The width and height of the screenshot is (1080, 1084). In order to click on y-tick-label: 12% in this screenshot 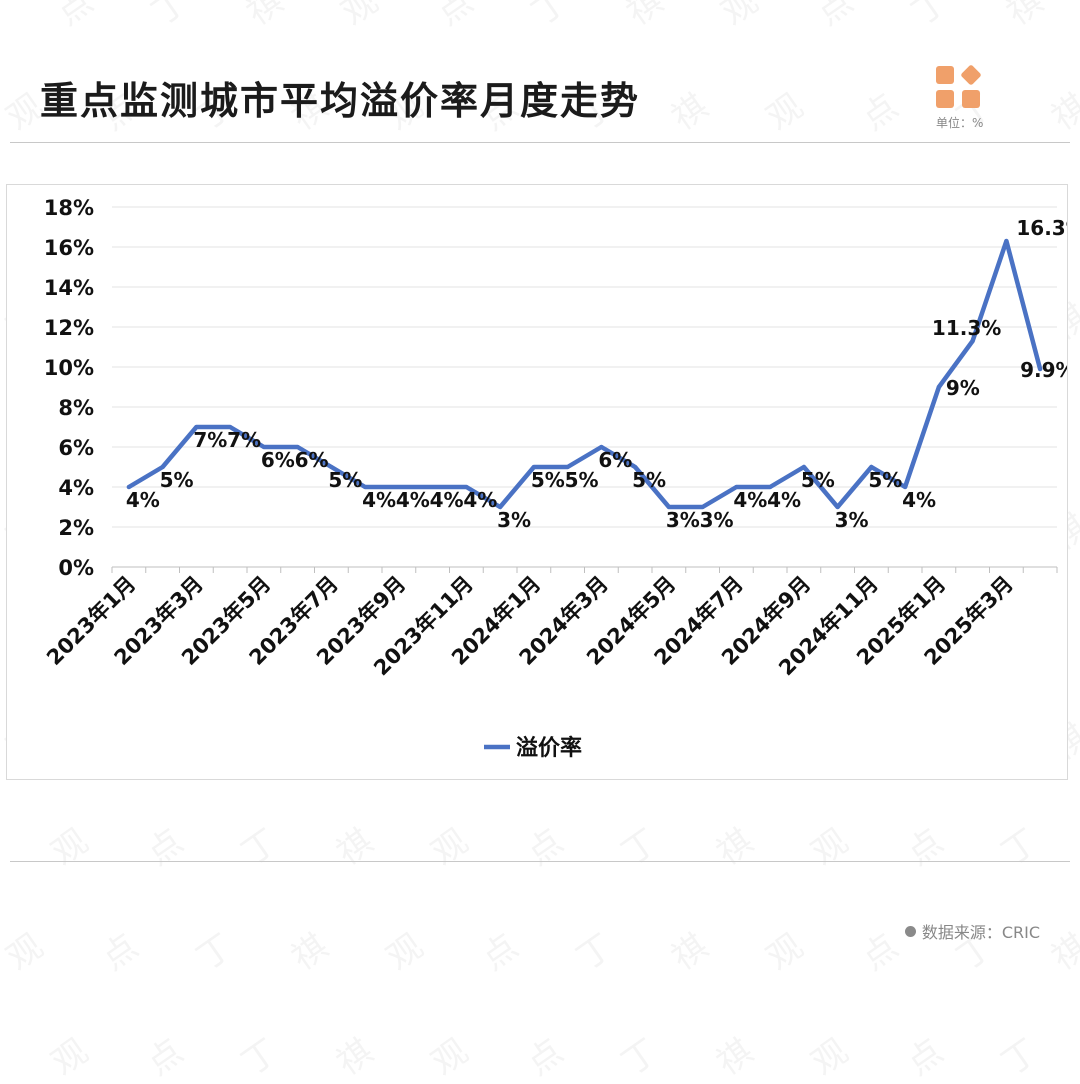, I will do `click(69, 328)`.